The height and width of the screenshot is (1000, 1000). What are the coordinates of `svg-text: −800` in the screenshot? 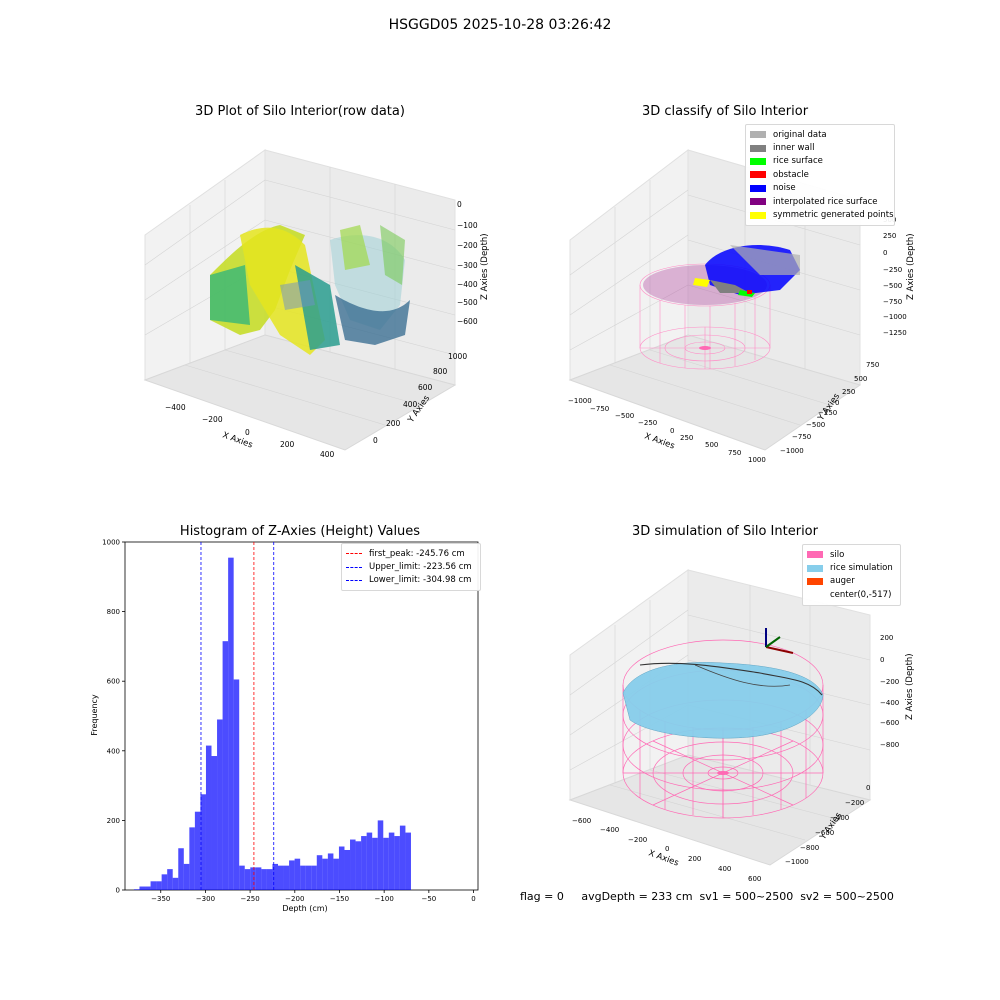 It's located at (809, 848).